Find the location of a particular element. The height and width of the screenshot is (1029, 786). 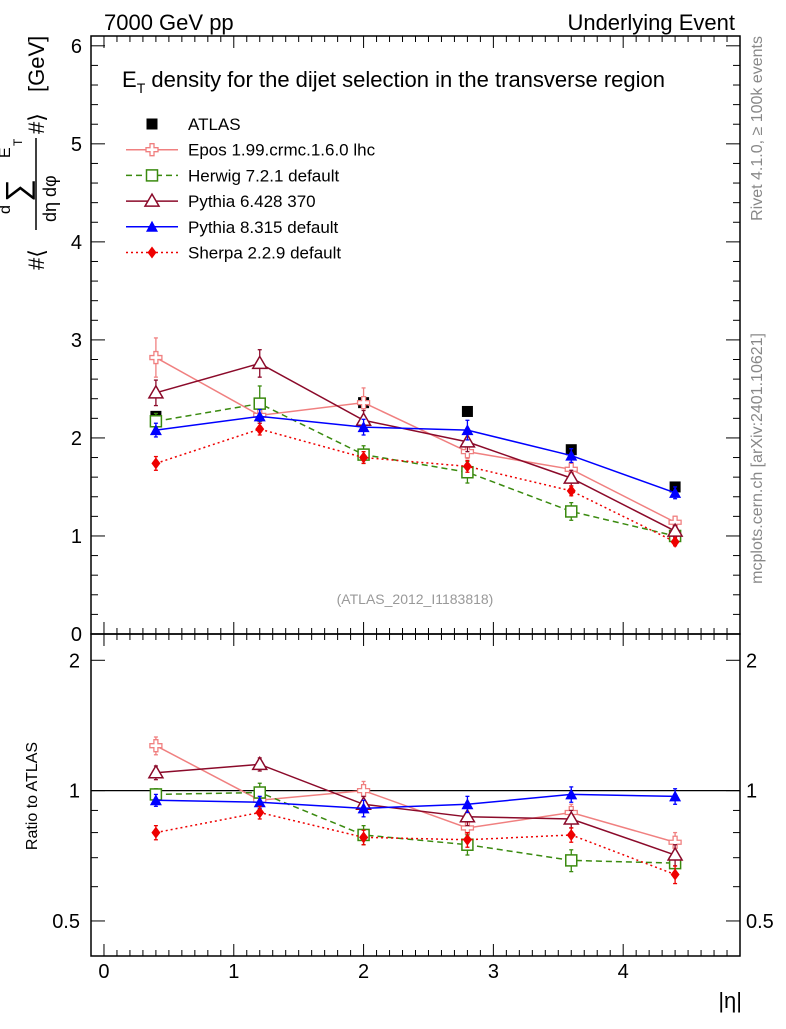

legend-marker-1-shape is located at coordinates (152, 150).